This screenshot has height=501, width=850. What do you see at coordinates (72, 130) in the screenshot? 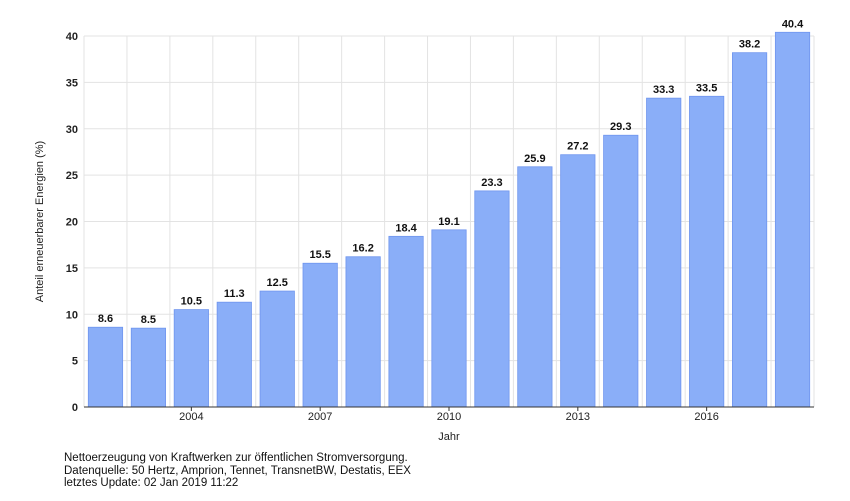
I see `y-tick-label: 30` at bounding box center [72, 130].